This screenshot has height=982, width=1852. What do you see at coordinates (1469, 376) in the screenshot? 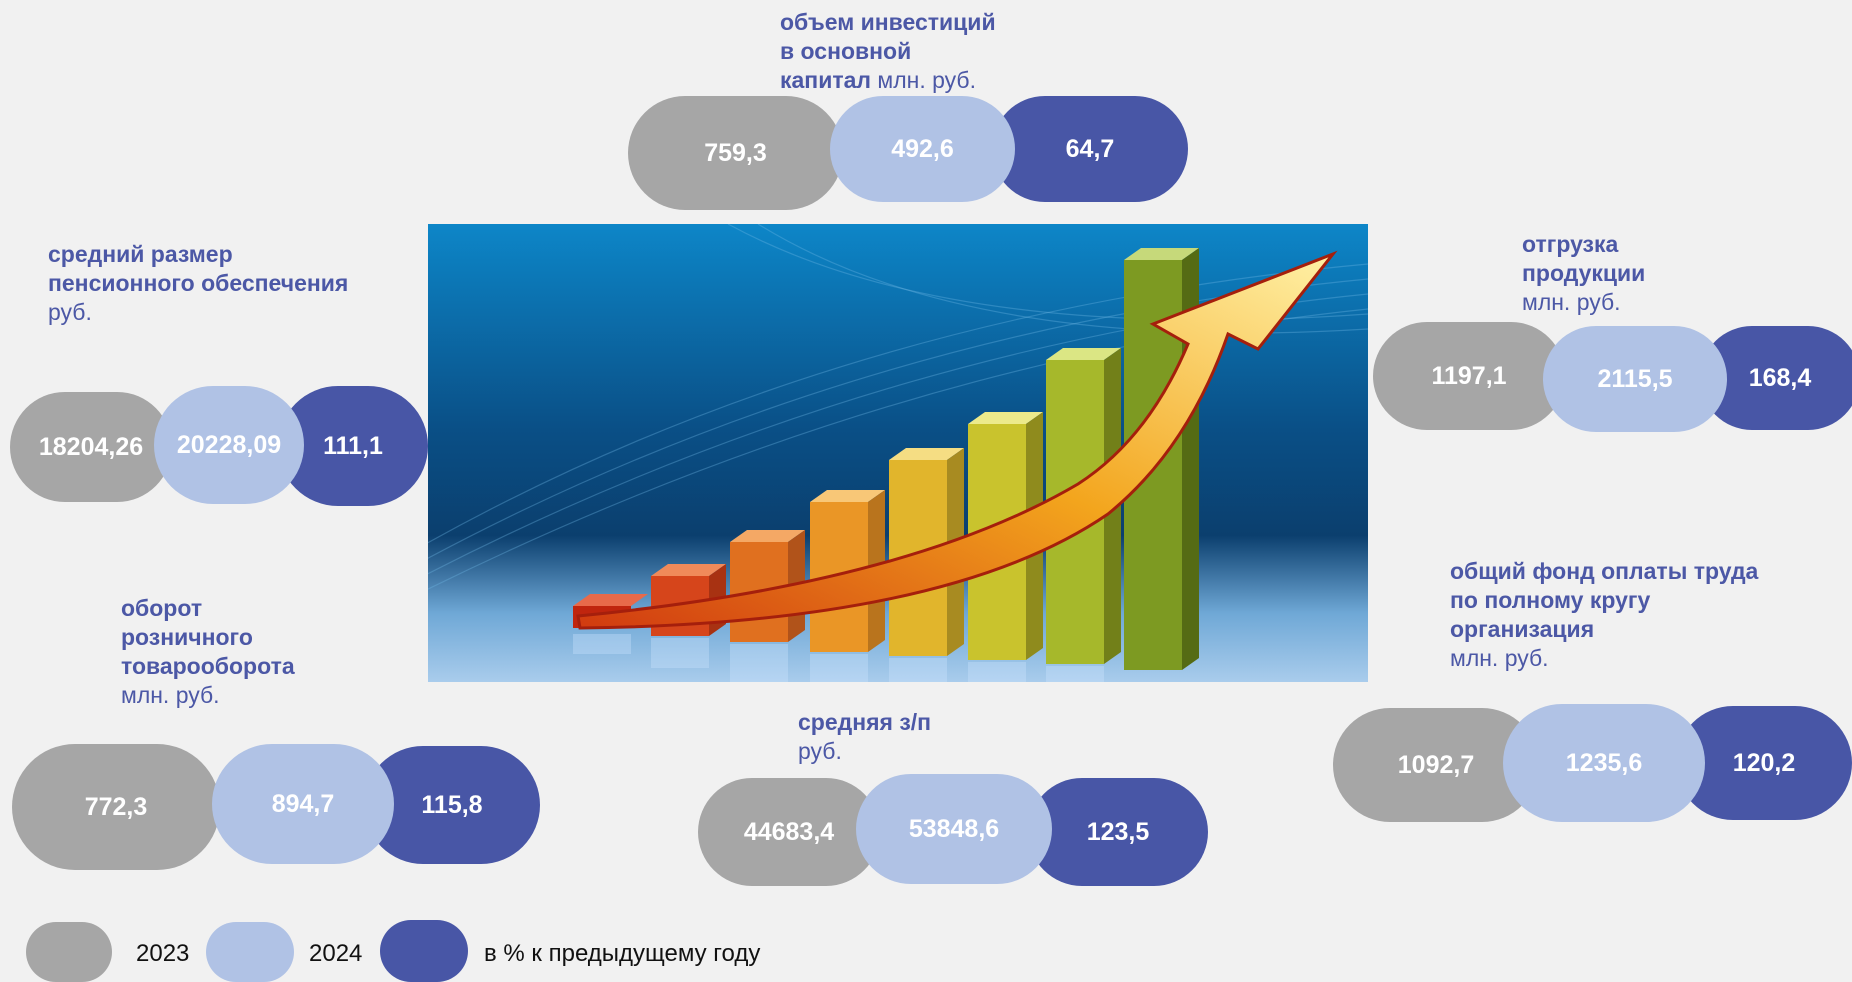
I see `shipment-2023-value: 1197,1` at bounding box center [1469, 376].